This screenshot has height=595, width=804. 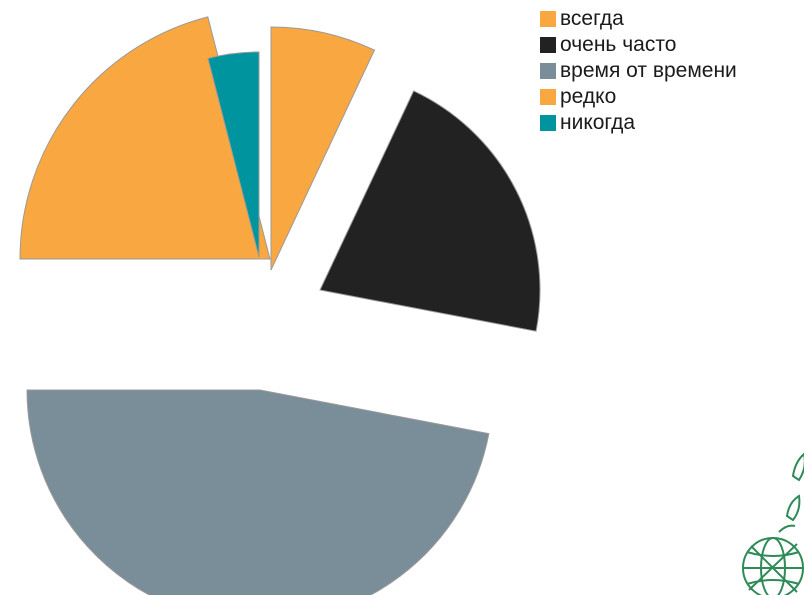 What do you see at coordinates (638, 97) in the screenshot?
I see `legend-item-4: редко` at bounding box center [638, 97].